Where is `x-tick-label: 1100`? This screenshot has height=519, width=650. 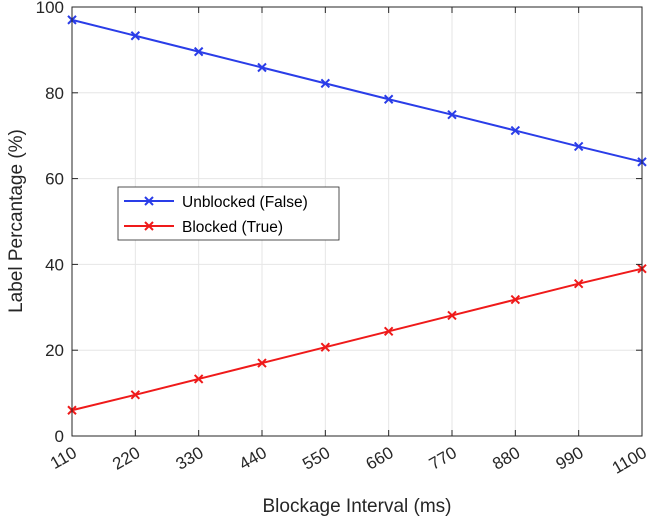
x-tick-label: 1100 is located at coordinates (629, 460).